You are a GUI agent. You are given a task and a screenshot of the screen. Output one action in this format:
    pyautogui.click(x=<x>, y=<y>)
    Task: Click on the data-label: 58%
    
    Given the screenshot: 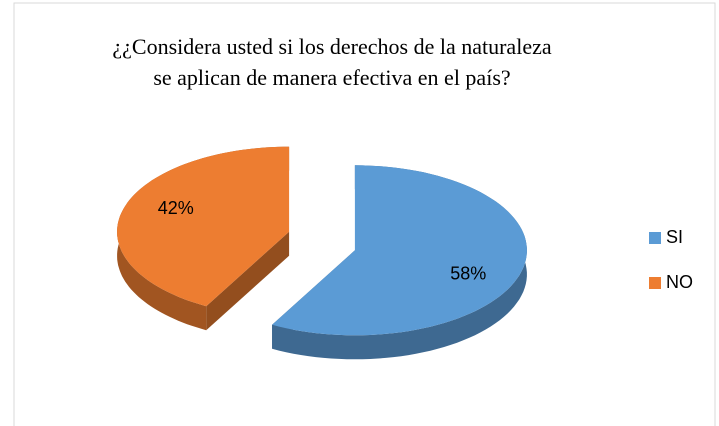 What is the action you would take?
    pyautogui.click(x=468, y=273)
    